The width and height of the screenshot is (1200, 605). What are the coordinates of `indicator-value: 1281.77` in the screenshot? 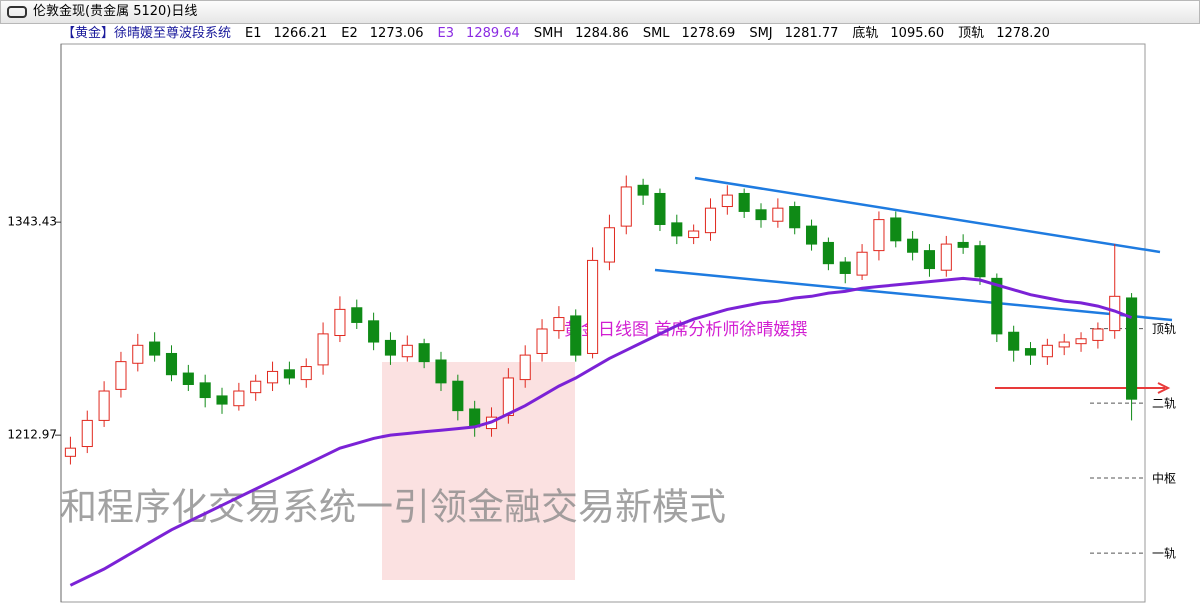 It's located at (811, 33).